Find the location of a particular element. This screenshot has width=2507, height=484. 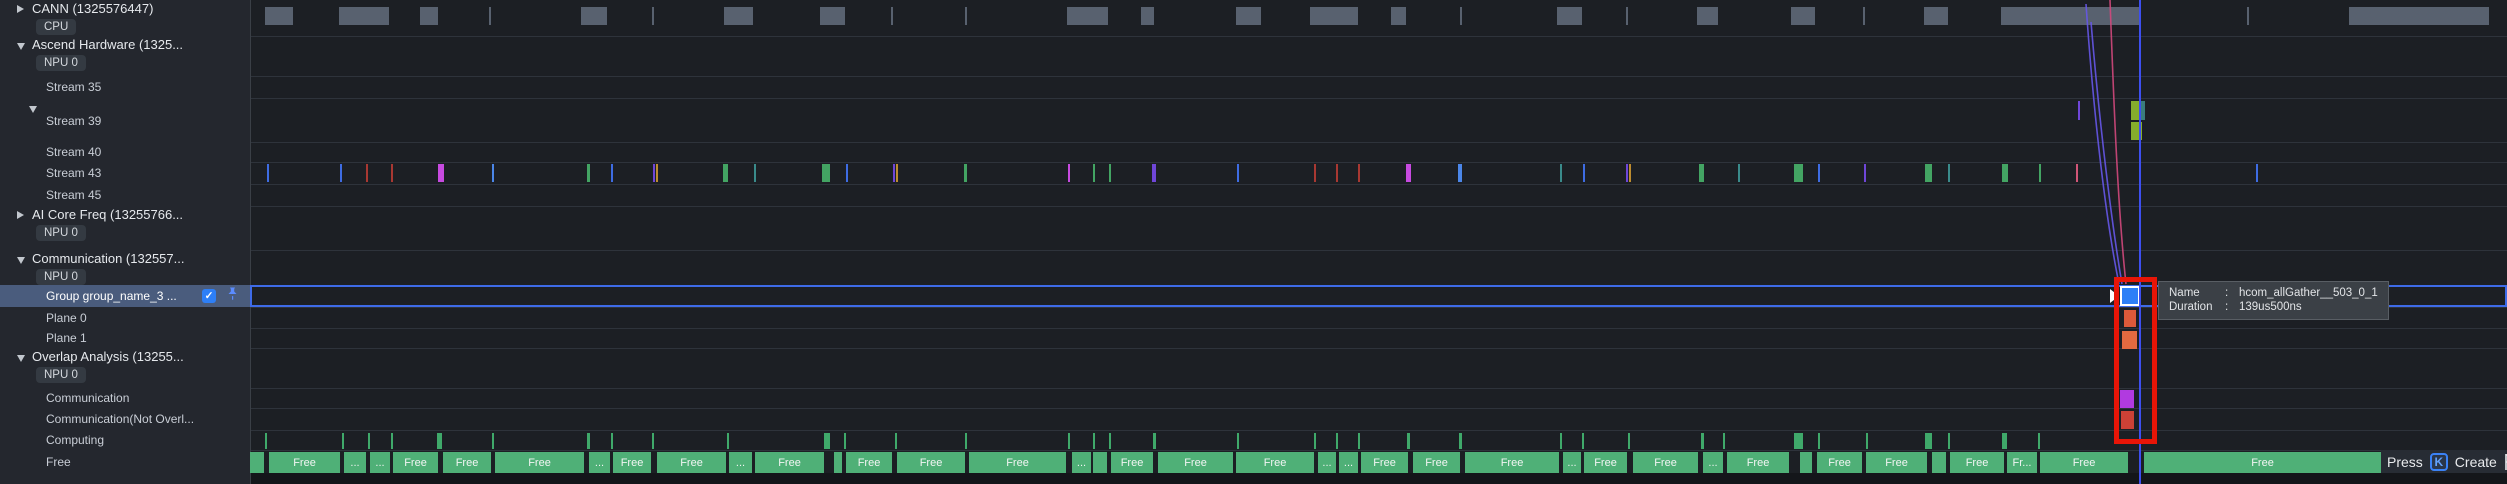

track-cann: CANN (1325576447) CPU is located at coordinates (125, 18).